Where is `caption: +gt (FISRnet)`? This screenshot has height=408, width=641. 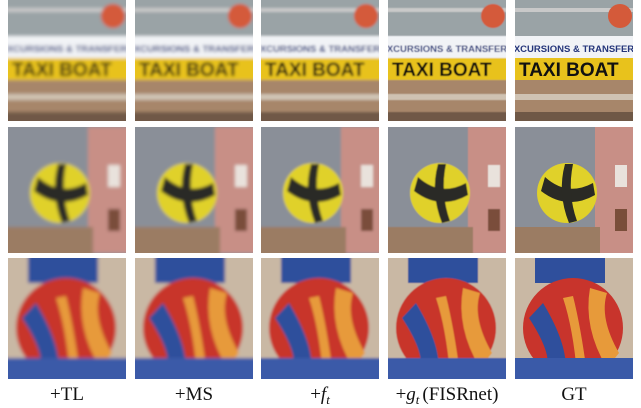
caption: +gt (FISRnet) is located at coordinates (447, 395).